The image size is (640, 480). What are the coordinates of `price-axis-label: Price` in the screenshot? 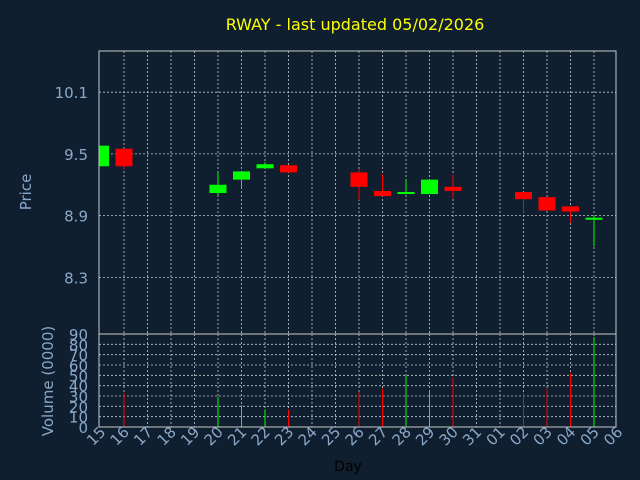 It's located at (26, 192).